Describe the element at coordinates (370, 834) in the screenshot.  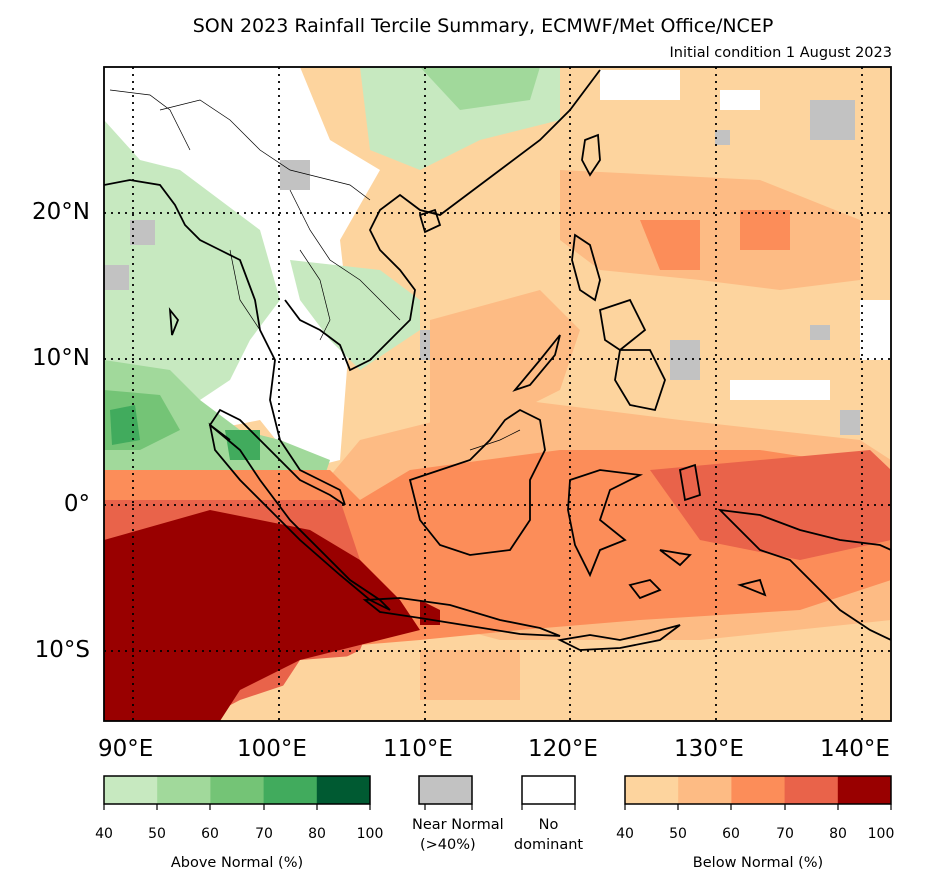
I see `above-tick-label: 100` at that location.